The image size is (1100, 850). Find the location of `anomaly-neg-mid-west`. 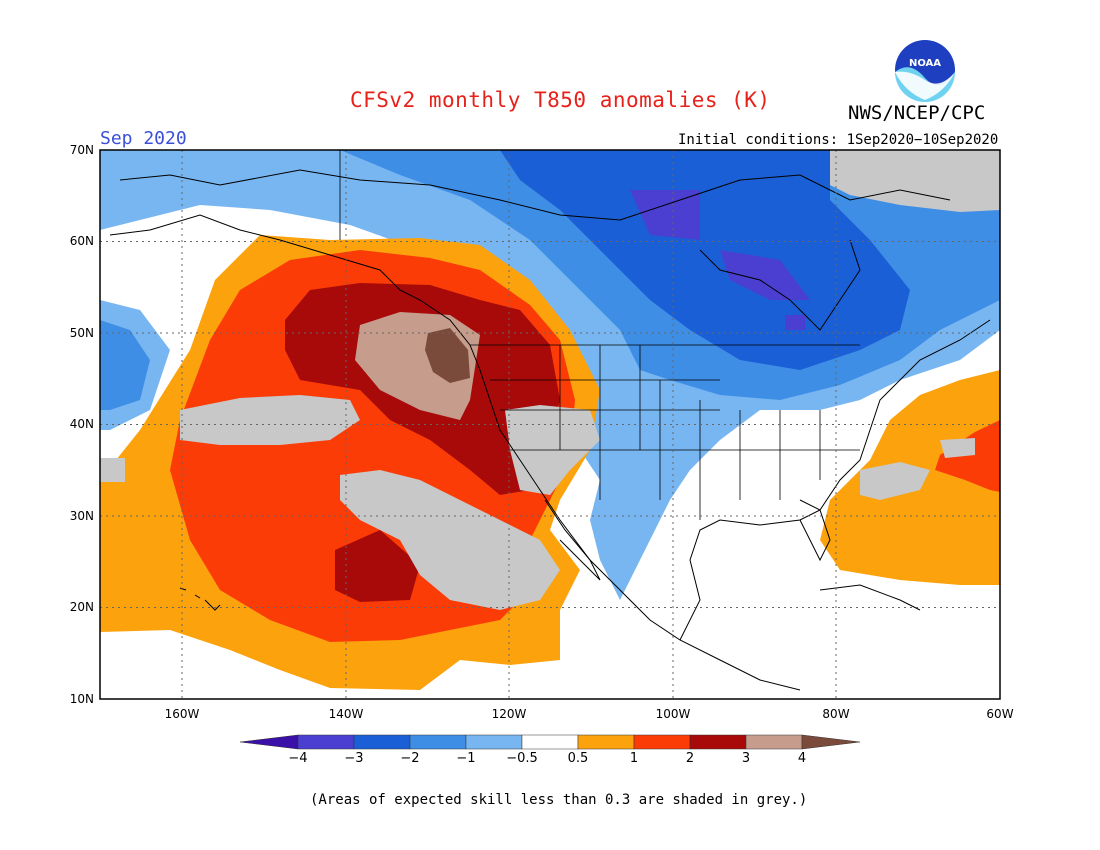

anomaly-neg-mid-west is located at coordinates (125, 365).